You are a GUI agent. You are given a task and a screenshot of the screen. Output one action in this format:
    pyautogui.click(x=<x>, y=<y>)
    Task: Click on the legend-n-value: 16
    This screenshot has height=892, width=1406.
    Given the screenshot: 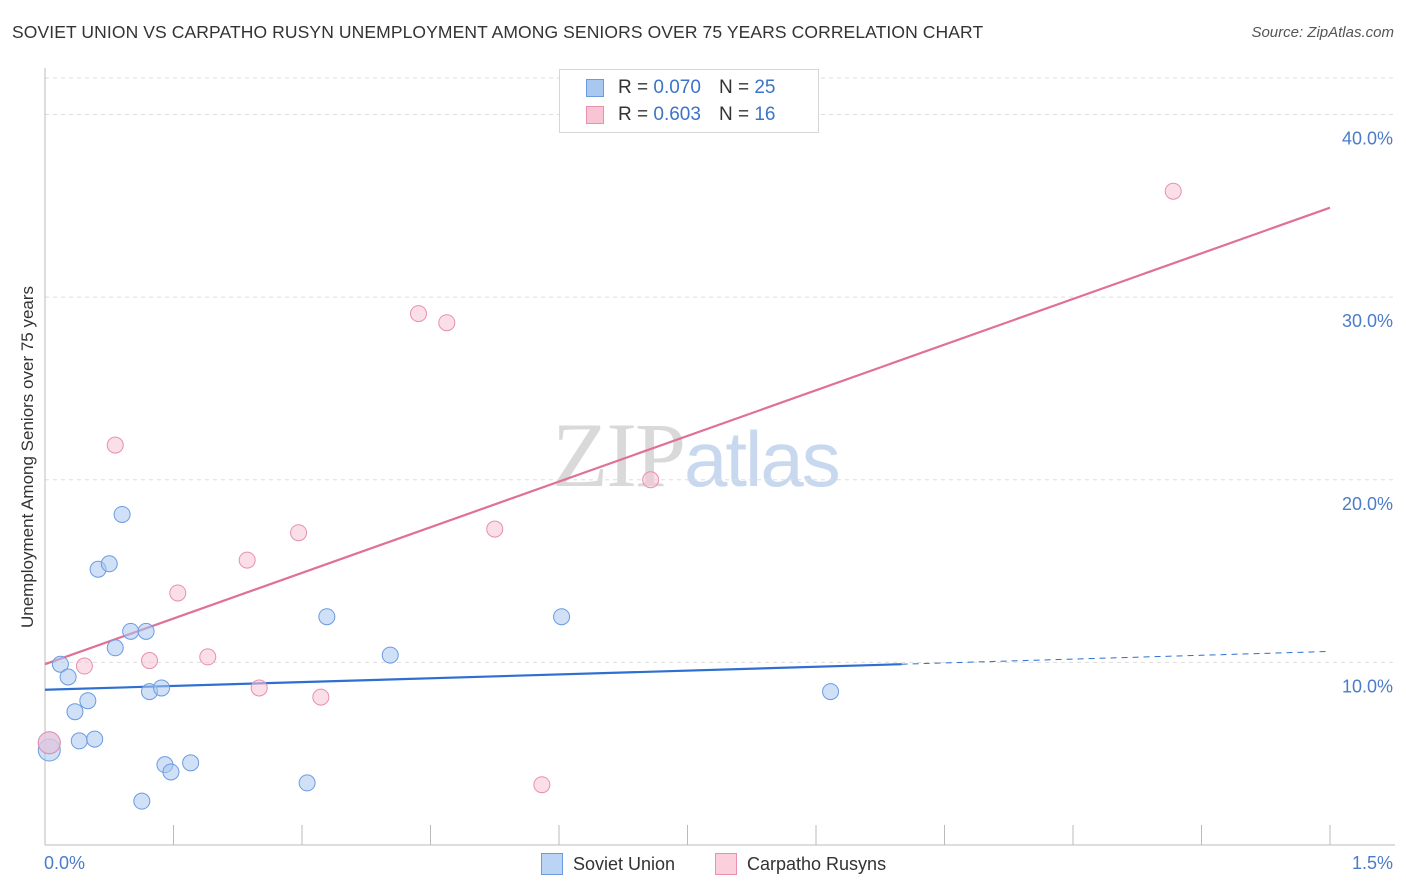 What is the action you would take?
    pyautogui.click(x=765, y=114)
    